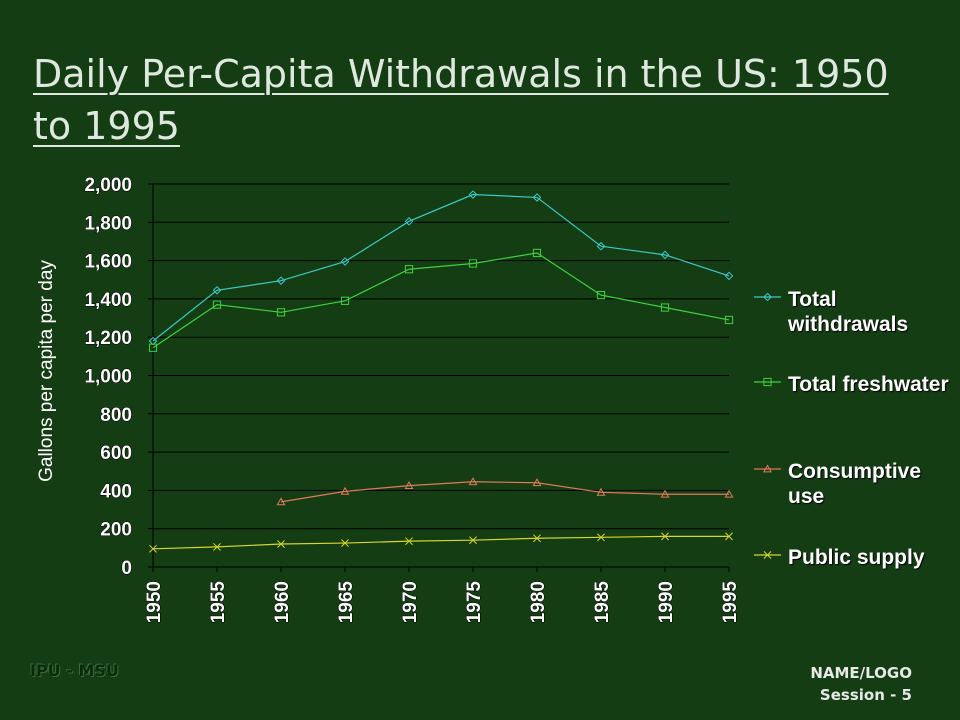  I want to click on y-tick-label: 600, so click(116, 453).